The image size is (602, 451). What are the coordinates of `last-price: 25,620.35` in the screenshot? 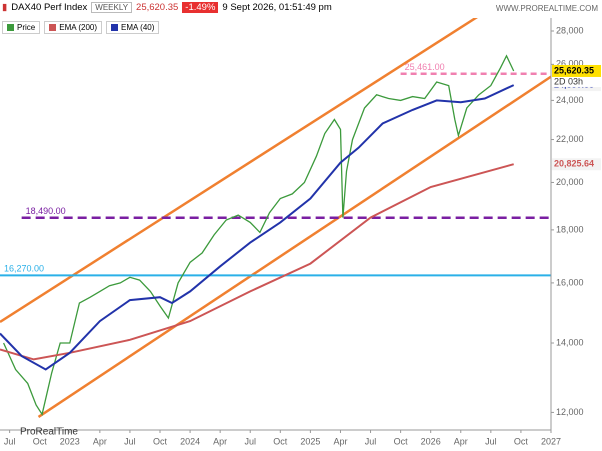 It's located at (157, 7).